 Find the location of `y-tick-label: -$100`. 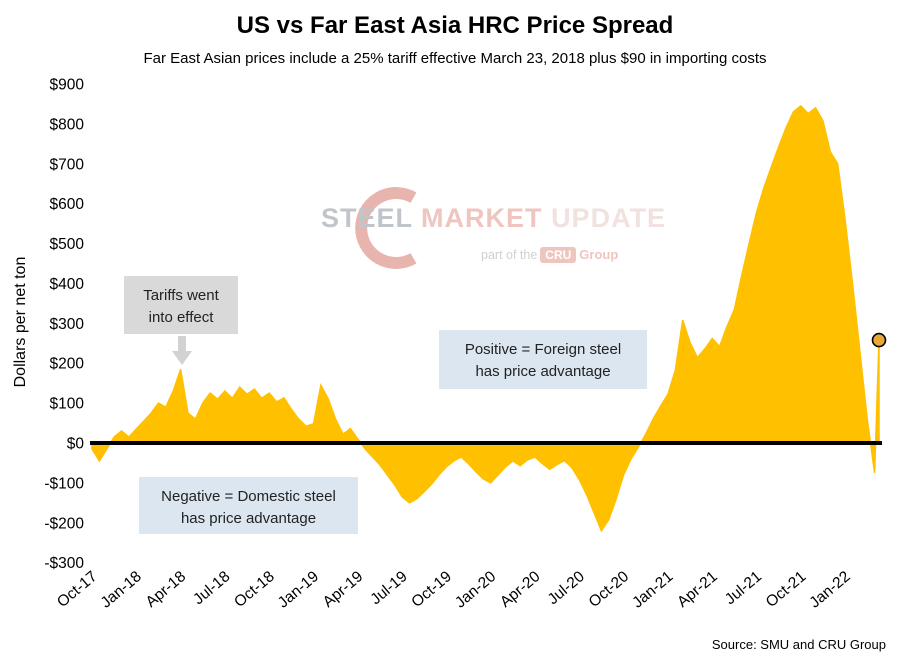

y-tick-label: -$100 is located at coordinates (64, 483).